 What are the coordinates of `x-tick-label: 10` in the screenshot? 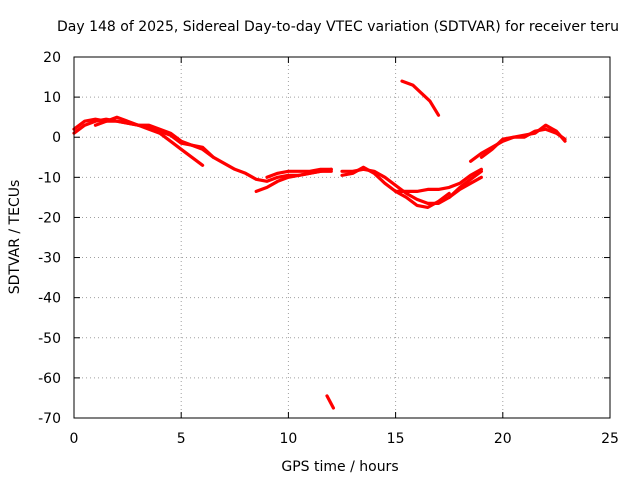 It's located at (288, 439).